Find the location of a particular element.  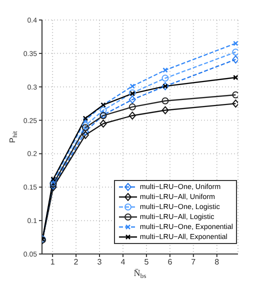

x-tick-label: 3 is located at coordinates (99, 262).